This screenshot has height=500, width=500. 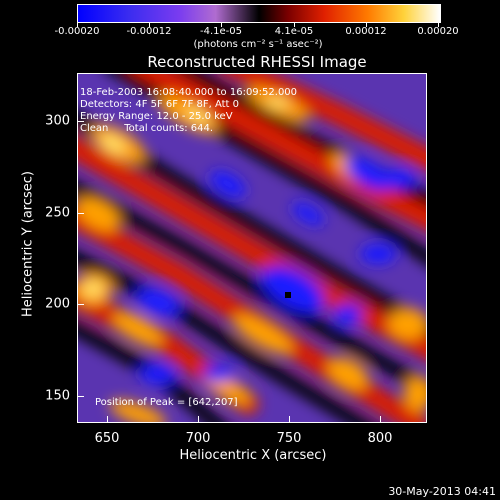 What do you see at coordinates (259, 13) in the screenshot?
I see `colorbar` at bounding box center [259, 13].